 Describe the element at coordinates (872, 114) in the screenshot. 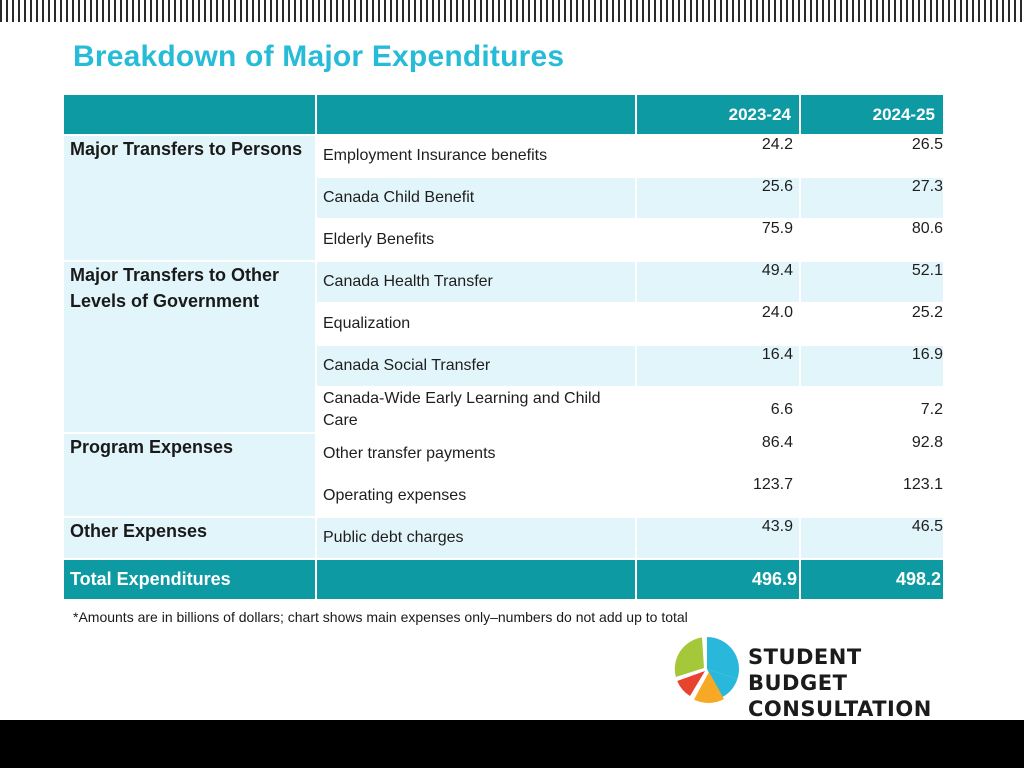

I see `header-year-2024-25: 2024-25` at that location.